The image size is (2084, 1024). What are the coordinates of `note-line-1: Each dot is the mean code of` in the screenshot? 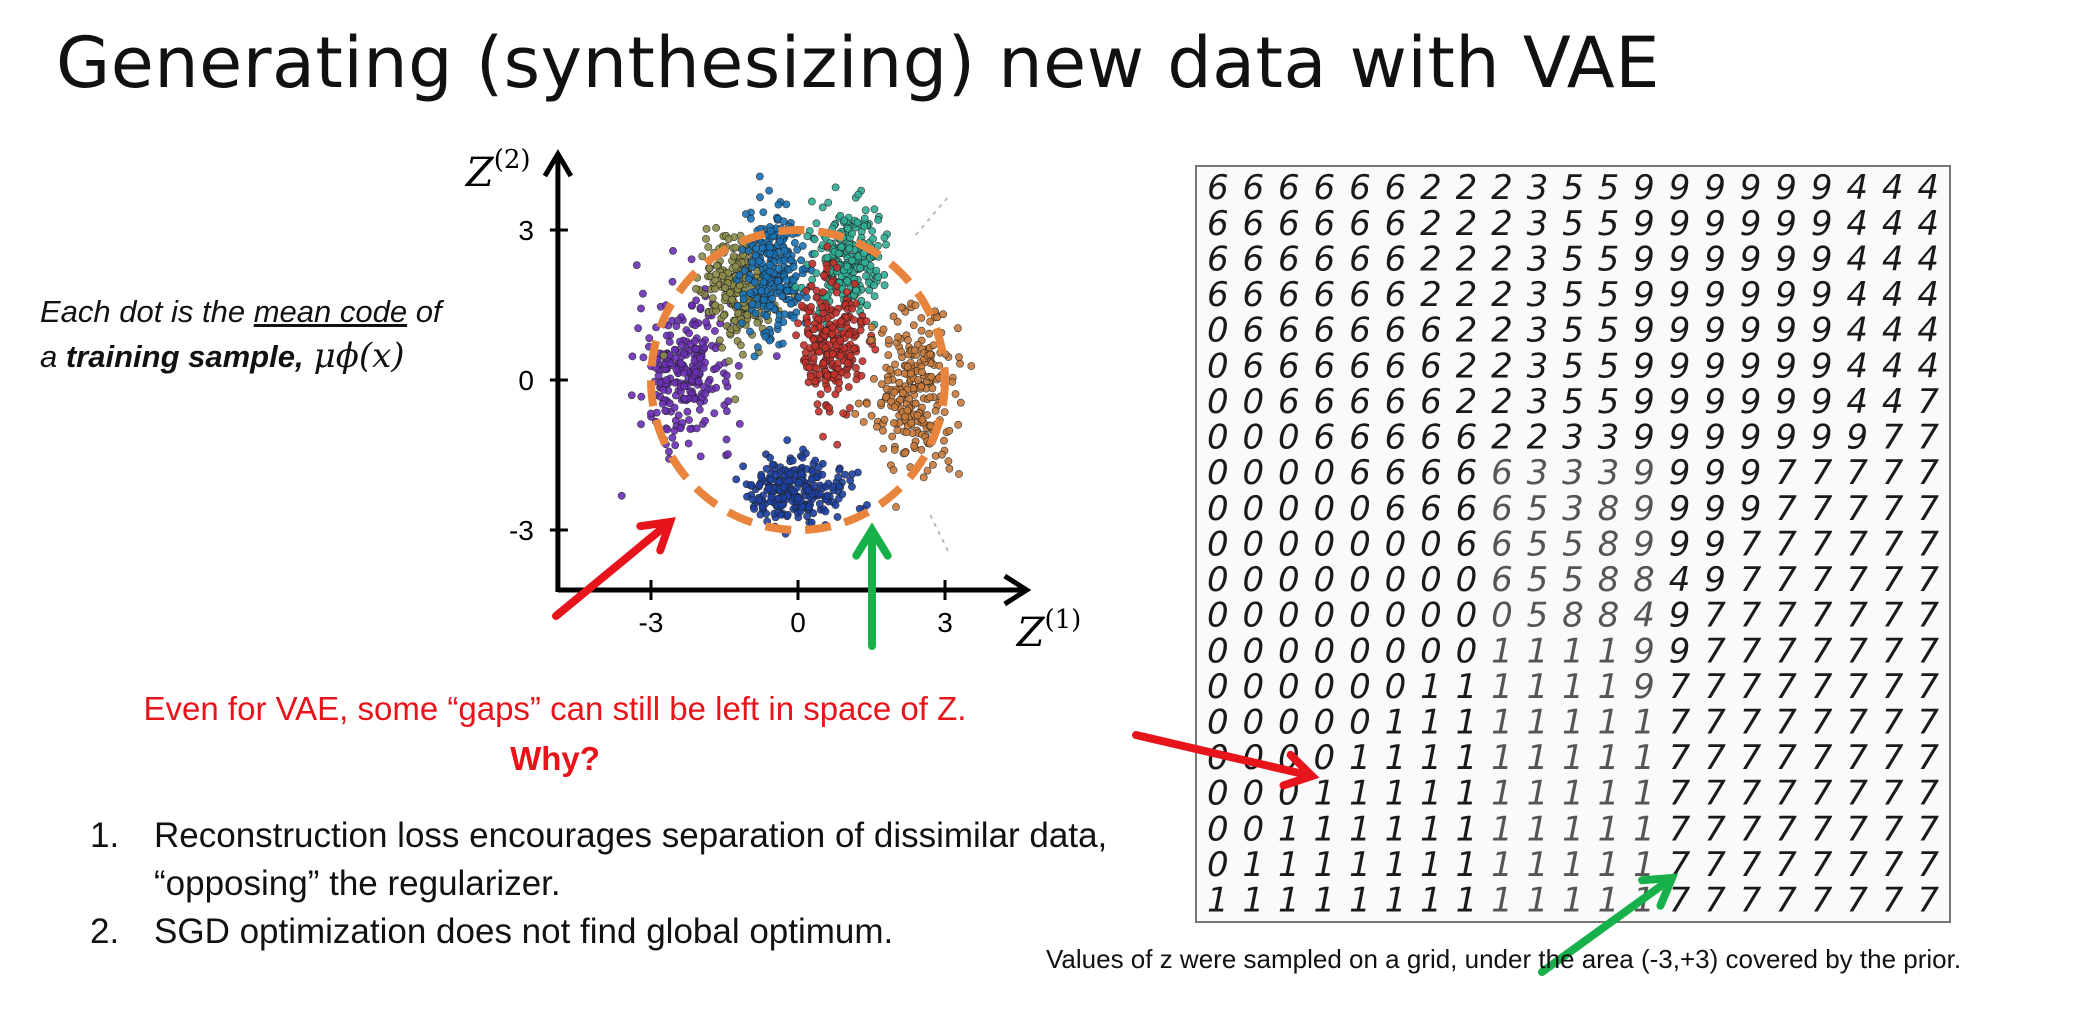 It's located at (241, 312).